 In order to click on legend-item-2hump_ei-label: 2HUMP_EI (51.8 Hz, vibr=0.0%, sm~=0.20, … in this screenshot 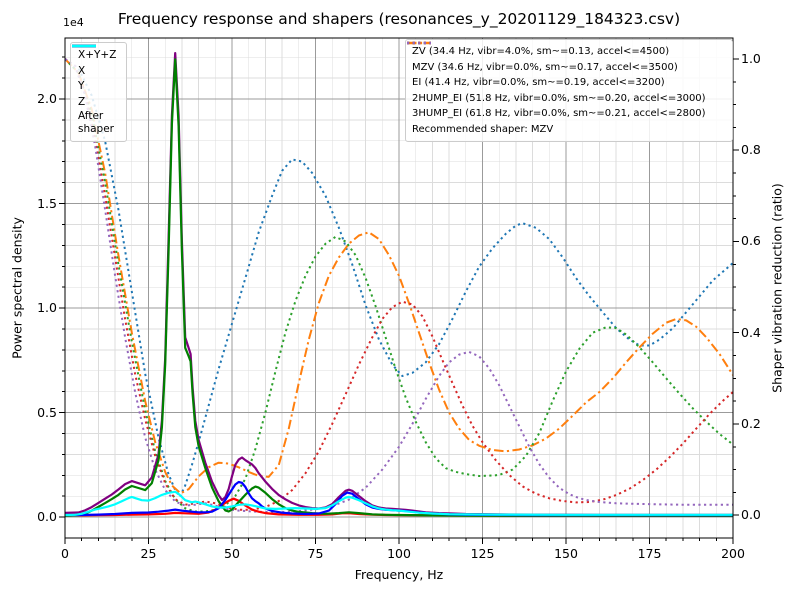, I will do `click(559, 98)`.